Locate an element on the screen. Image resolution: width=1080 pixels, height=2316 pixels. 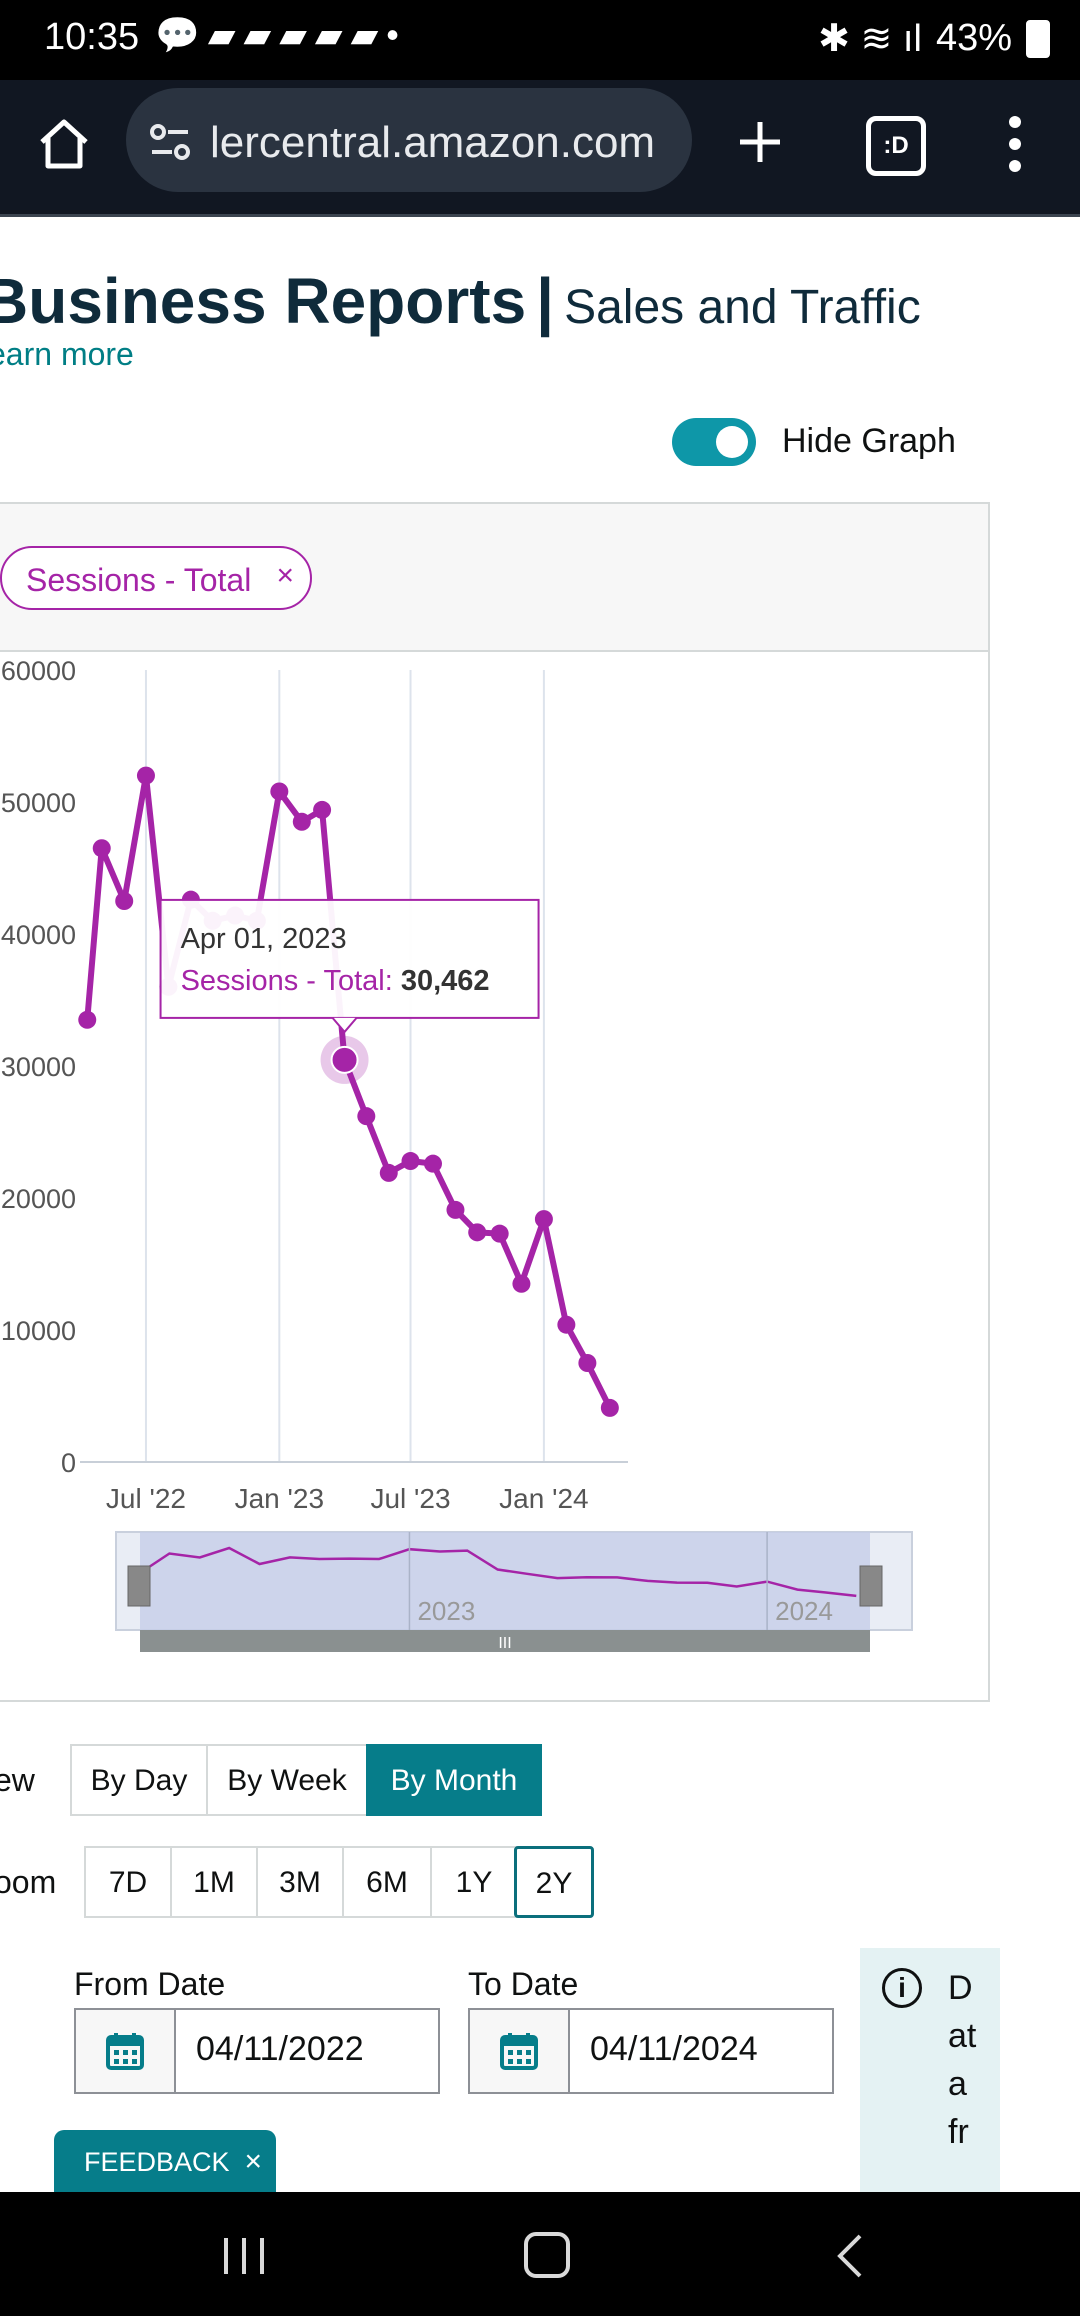
info-text: Data fr is located at coordinates (962, 2060).